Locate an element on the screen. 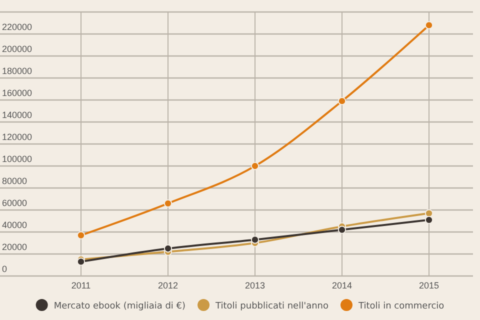 This screenshot has height=320, width=480. y-tick-label: 160000 is located at coordinates (17, 93).